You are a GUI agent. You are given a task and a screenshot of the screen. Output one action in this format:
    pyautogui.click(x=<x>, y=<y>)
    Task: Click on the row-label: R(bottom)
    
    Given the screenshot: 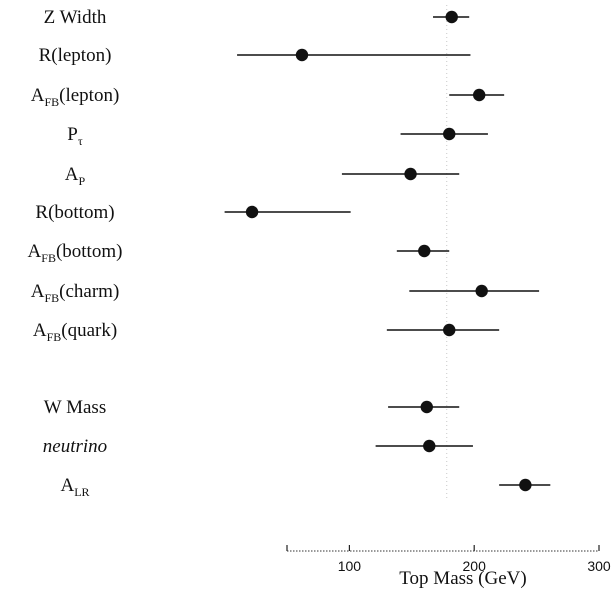 What is the action you would take?
    pyautogui.click(x=74, y=212)
    